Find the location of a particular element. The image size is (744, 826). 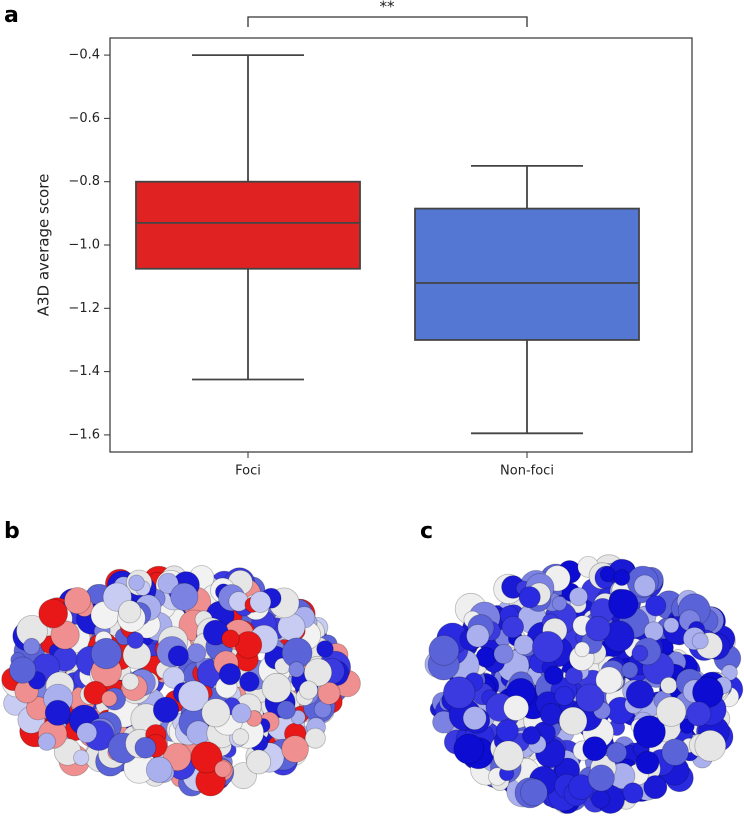

y-tick-label: −0.8 is located at coordinates (84, 181).